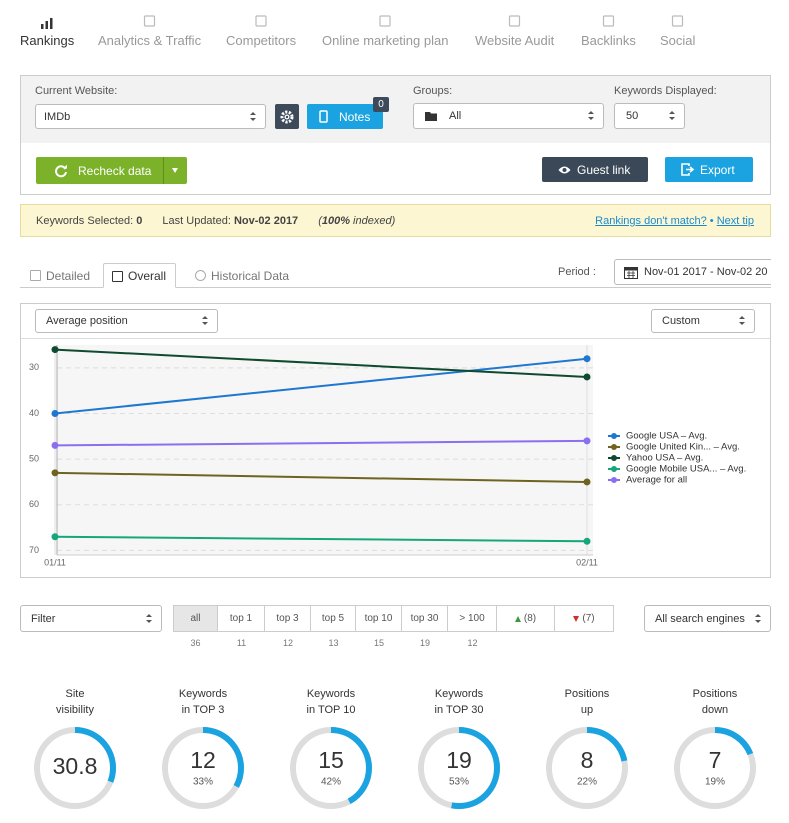 This screenshot has height=823, width=789. Describe the element at coordinates (331, 760) in the screenshot. I see `stat-value: 15` at that location.